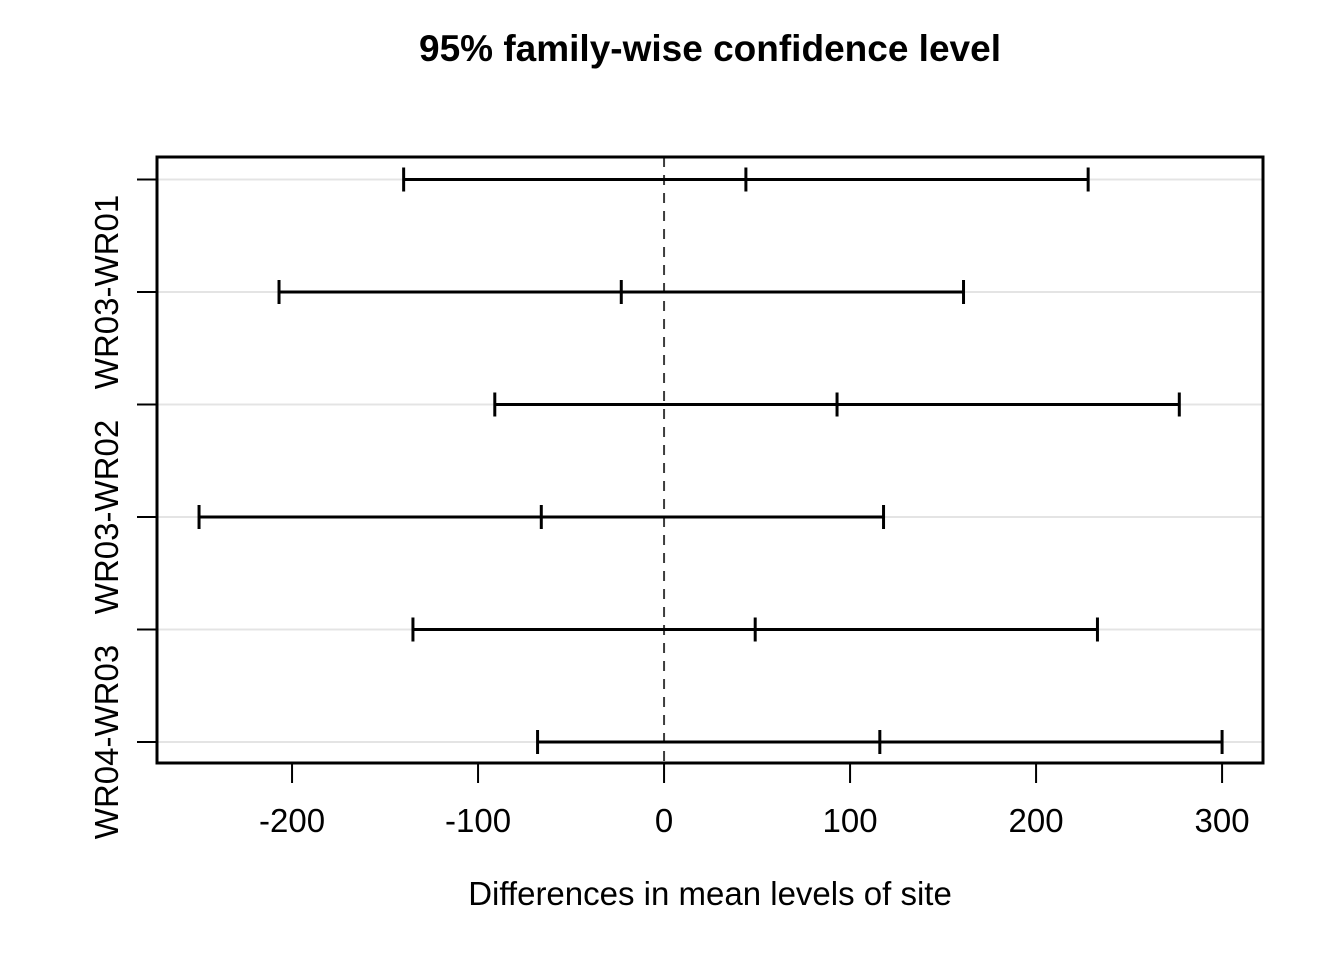  I want to click on y-axis-label: WR03-WR01, so click(106, 292).